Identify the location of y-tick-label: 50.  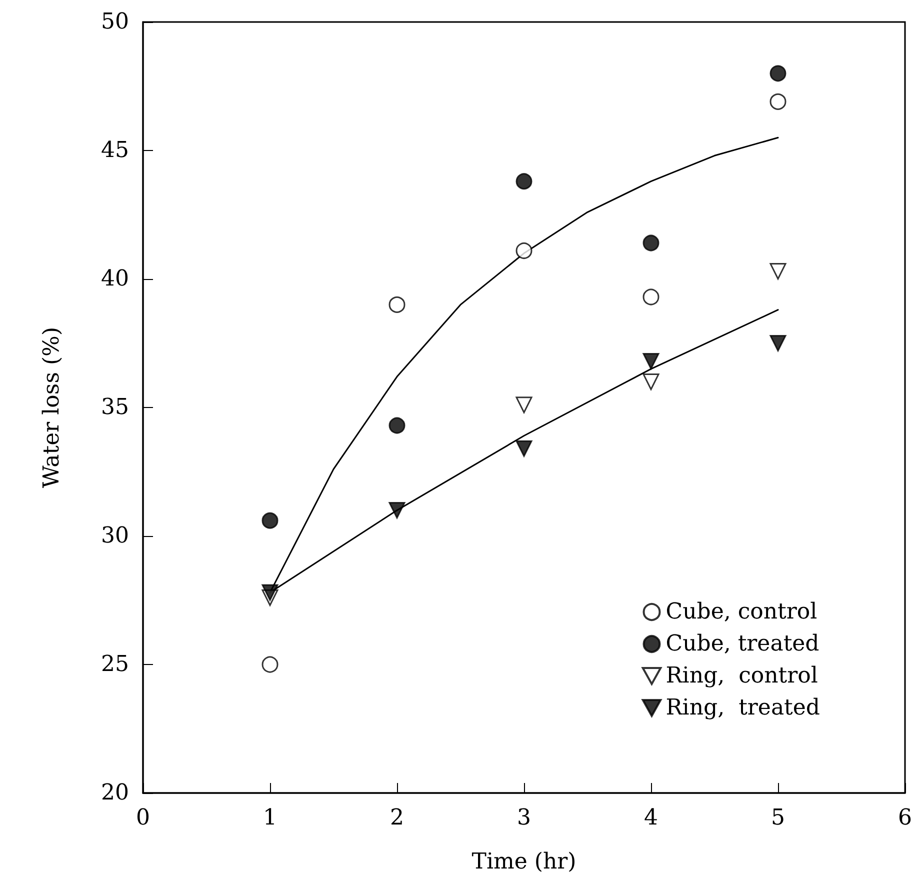
(115, 22).